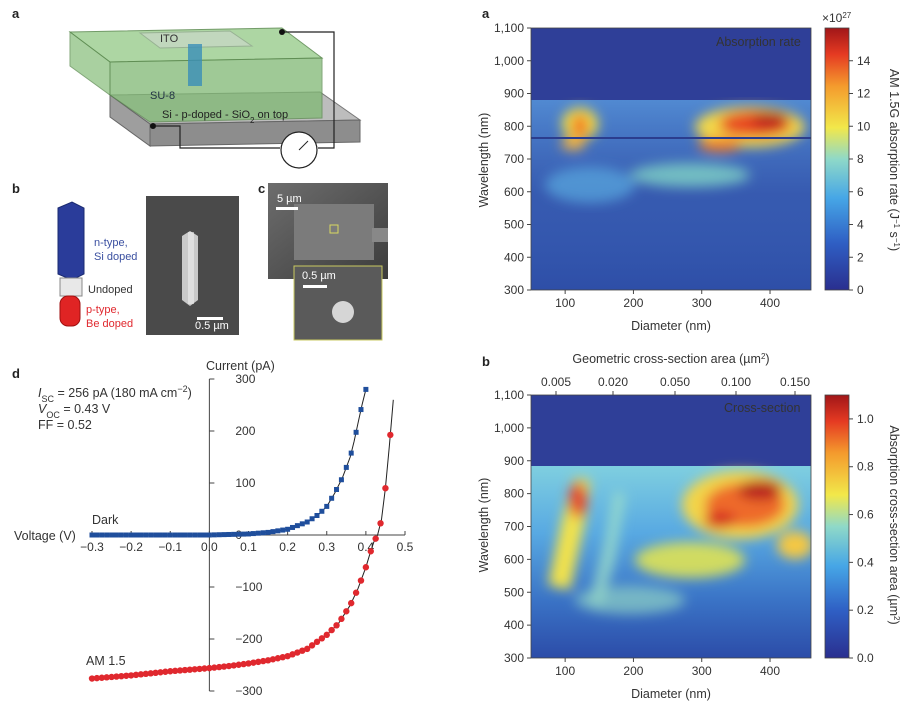  Describe the element at coordinates (245, 483) in the screenshot. I see `iv-y-tick-label: 100` at that location.